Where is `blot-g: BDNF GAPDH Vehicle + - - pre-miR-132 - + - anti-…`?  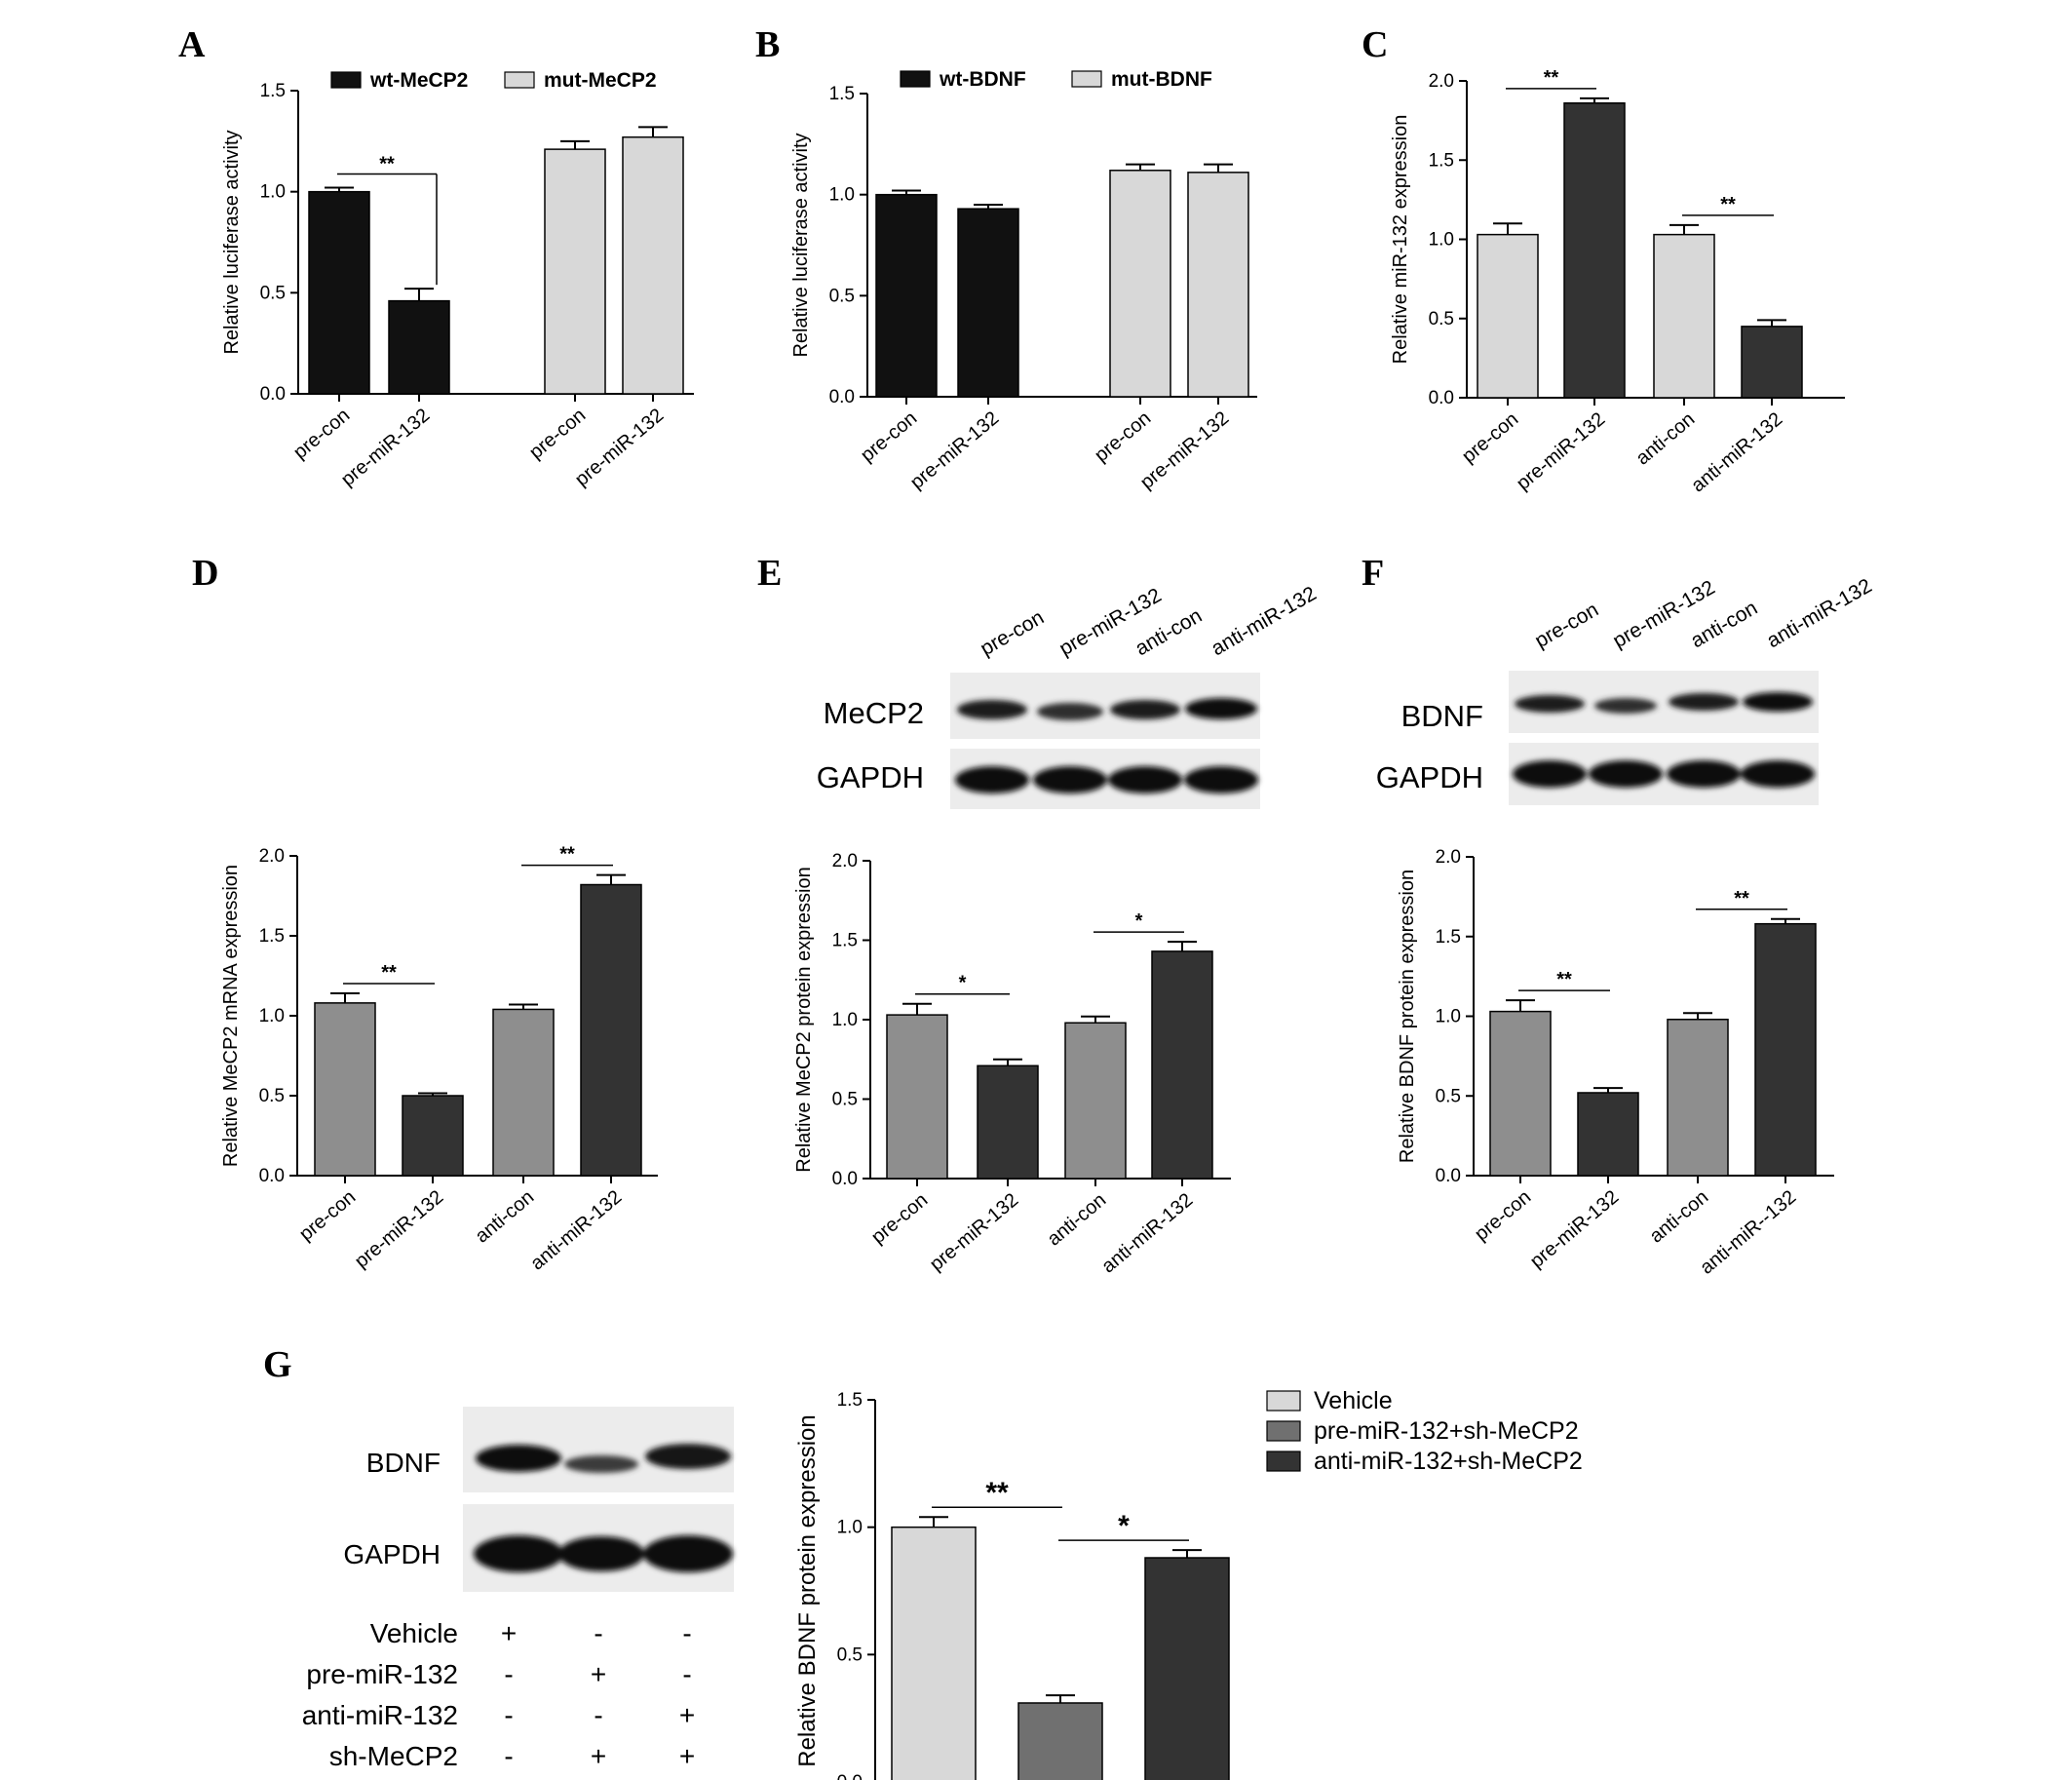
blot-g: BDNF GAPDH Vehicle + - - pre-miR-132 - + - anti-… is located at coordinates (518, 1589).